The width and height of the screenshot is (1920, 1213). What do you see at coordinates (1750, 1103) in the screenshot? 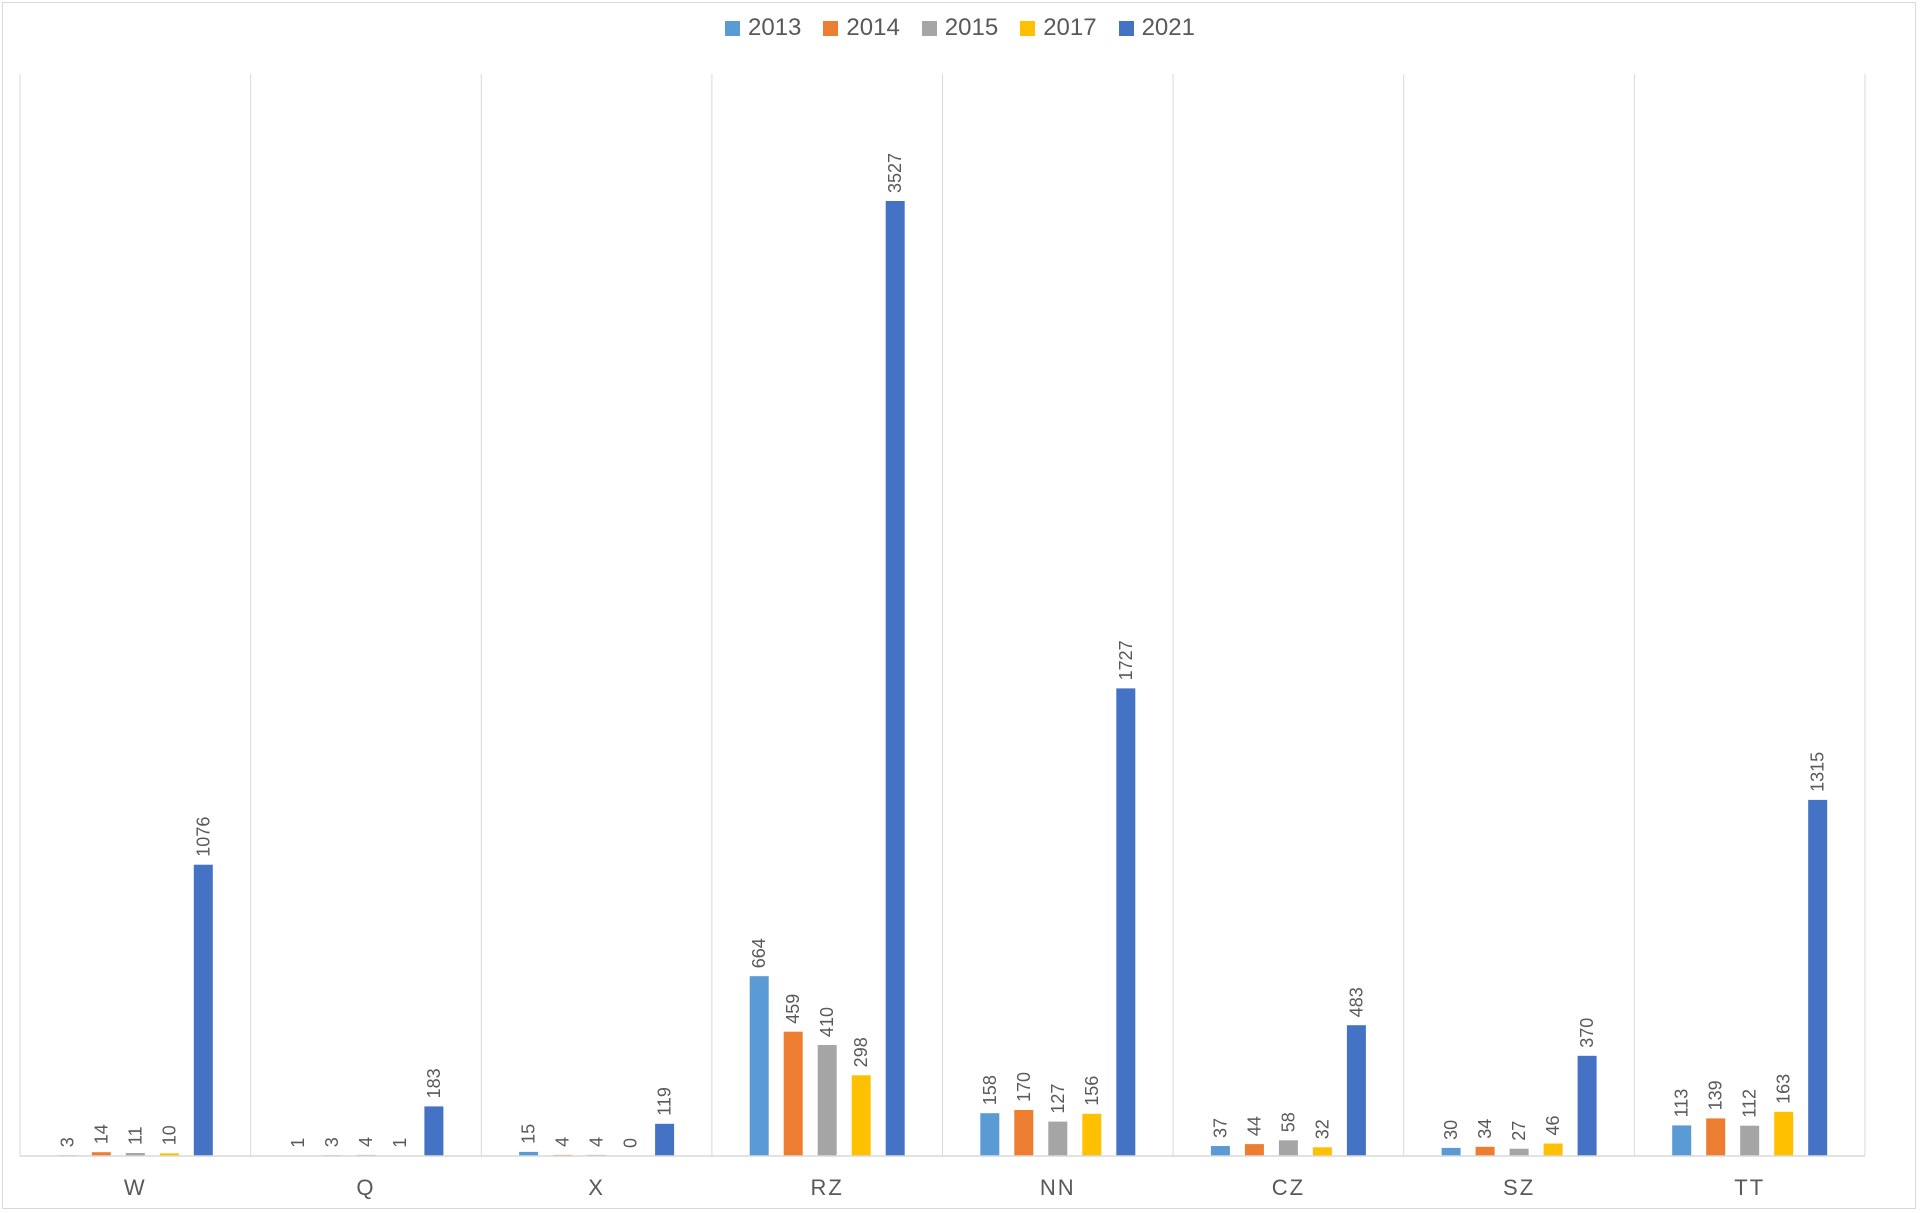
I see `data-label-TT-2015: 112` at bounding box center [1750, 1103].